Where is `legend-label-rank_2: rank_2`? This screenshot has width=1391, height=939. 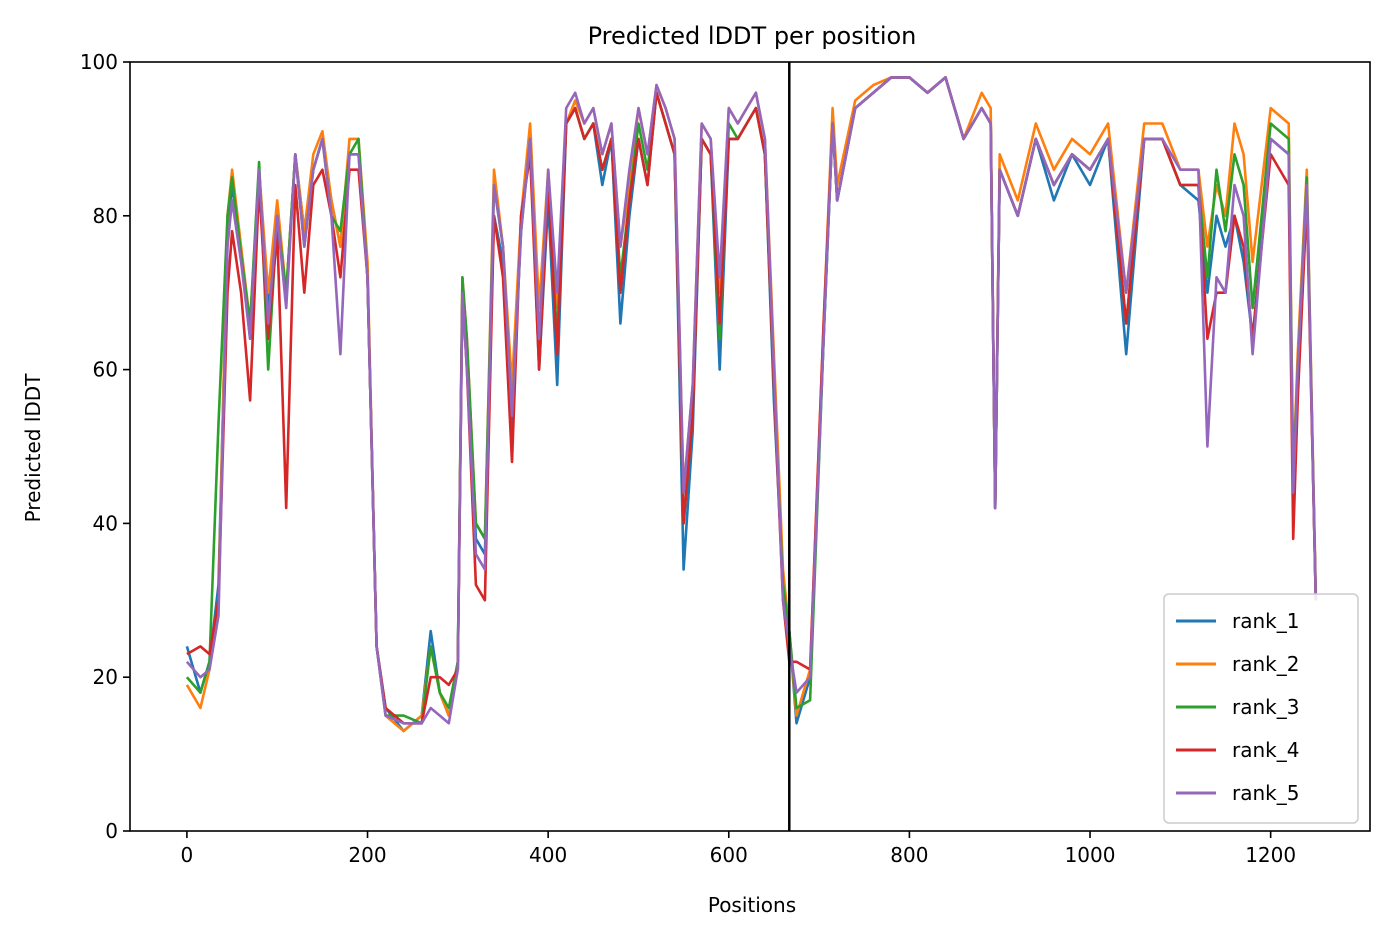
legend-label-rank_2: rank_2 is located at coordinates (1265, 664).